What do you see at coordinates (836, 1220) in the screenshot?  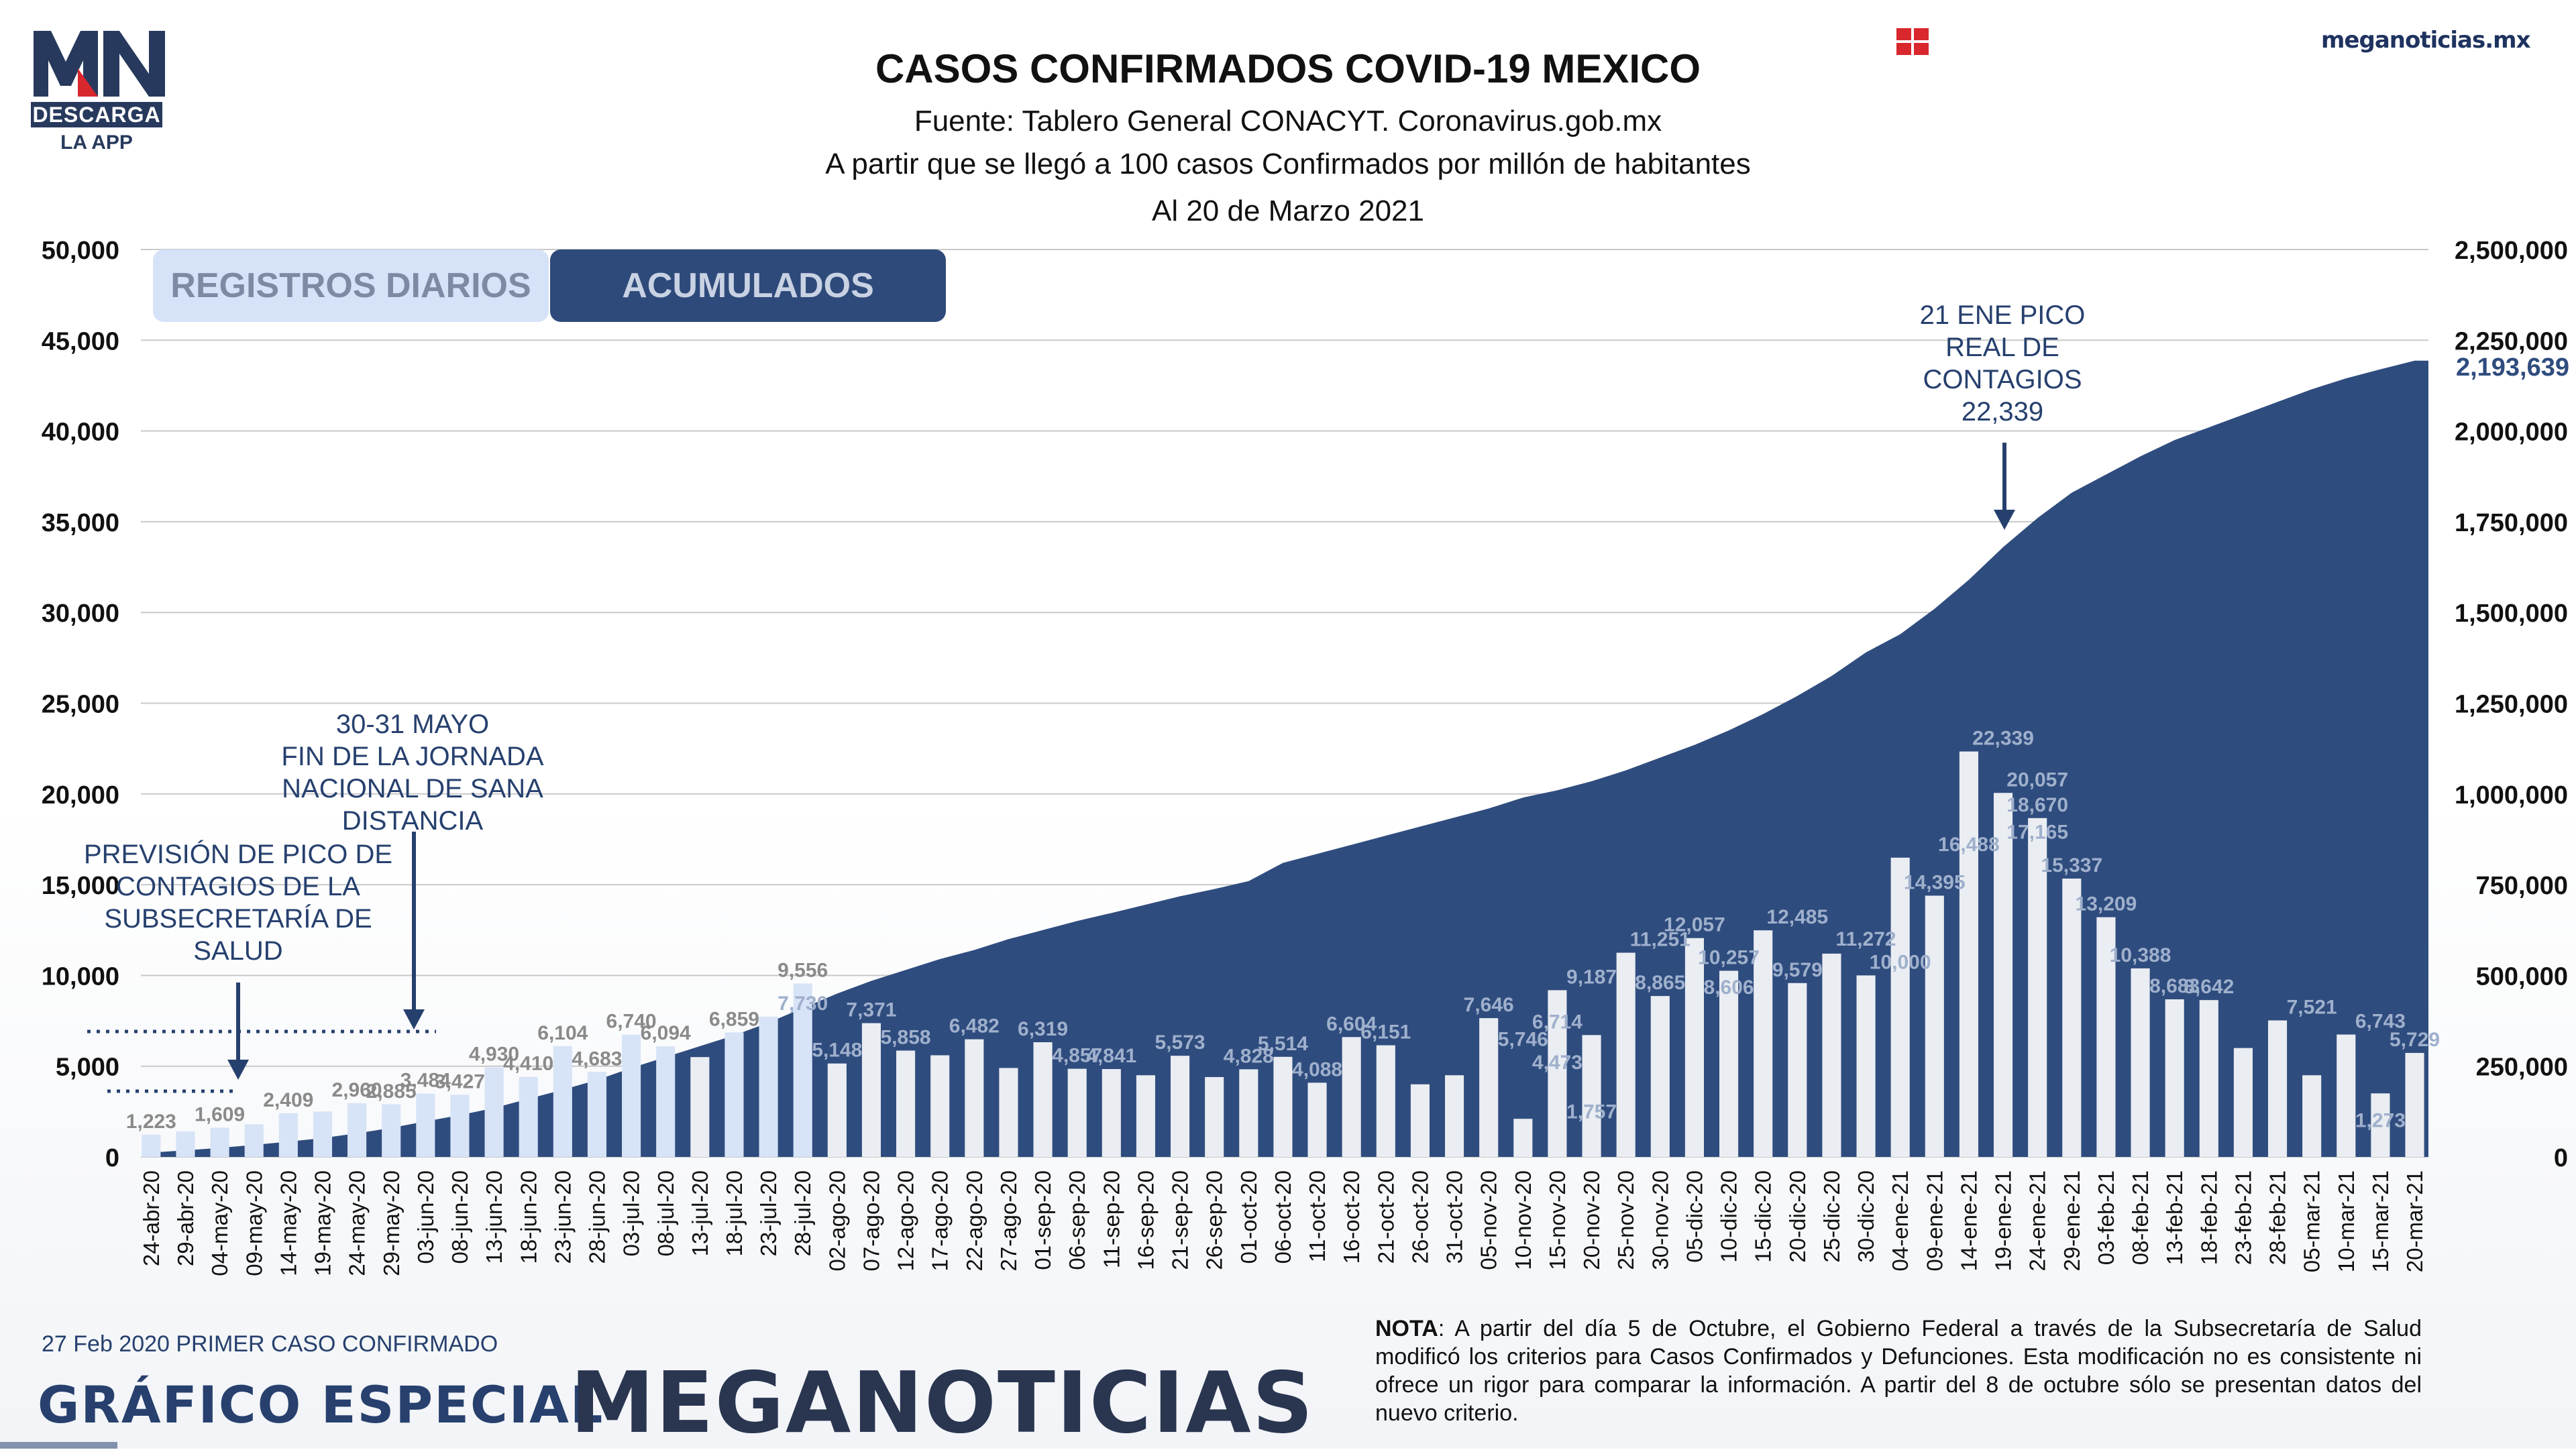 I see `x-tick-label: 02-ago-20` at bounding box center [836, 1220].